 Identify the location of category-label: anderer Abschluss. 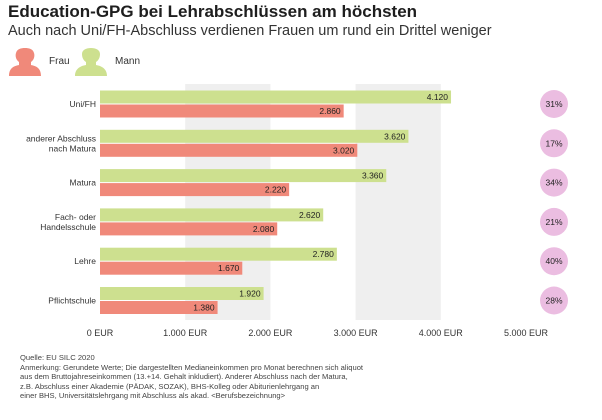
(61, 138).